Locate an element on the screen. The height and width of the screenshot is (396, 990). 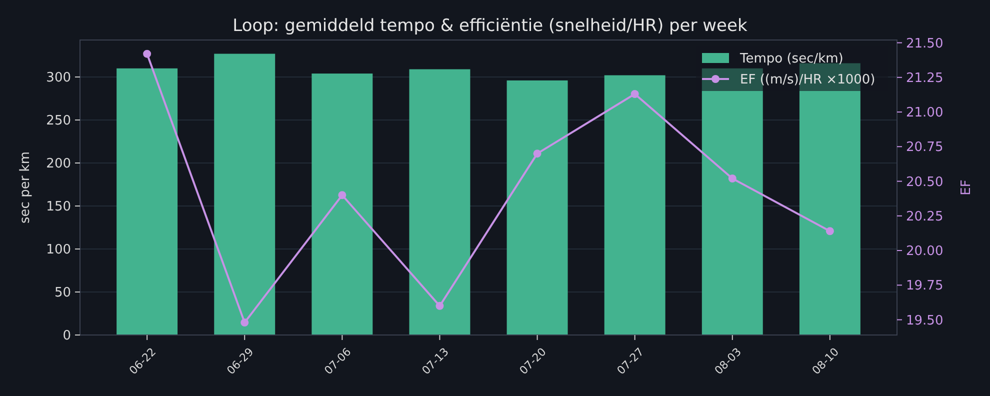
y2-tick-label: 20.00 is located at coordinates (925, 252).